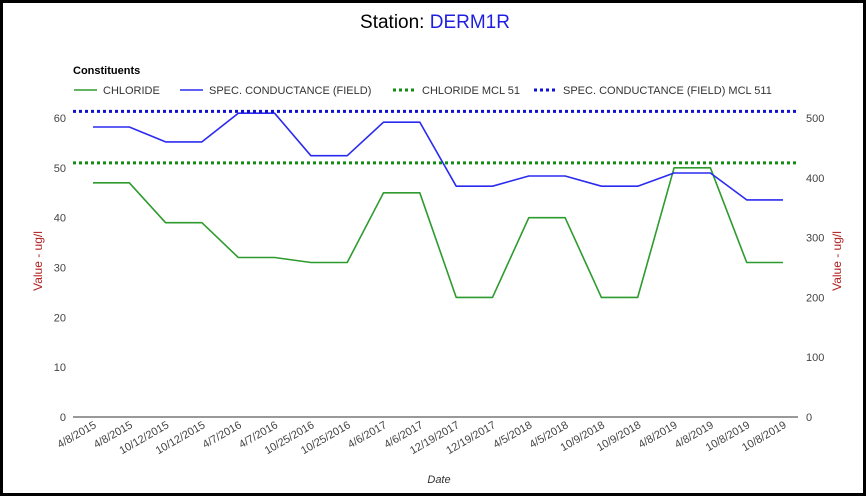 The height and width of the screenshot is (499, 866). I want to click on title-prefix: Station:, so click(395, 22).